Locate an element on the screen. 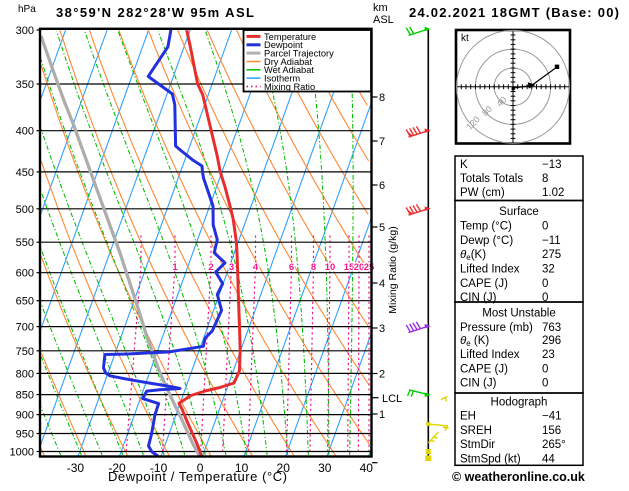 The image size is (629, 491). svg-text: 300 is located at coordinates (25, 31).